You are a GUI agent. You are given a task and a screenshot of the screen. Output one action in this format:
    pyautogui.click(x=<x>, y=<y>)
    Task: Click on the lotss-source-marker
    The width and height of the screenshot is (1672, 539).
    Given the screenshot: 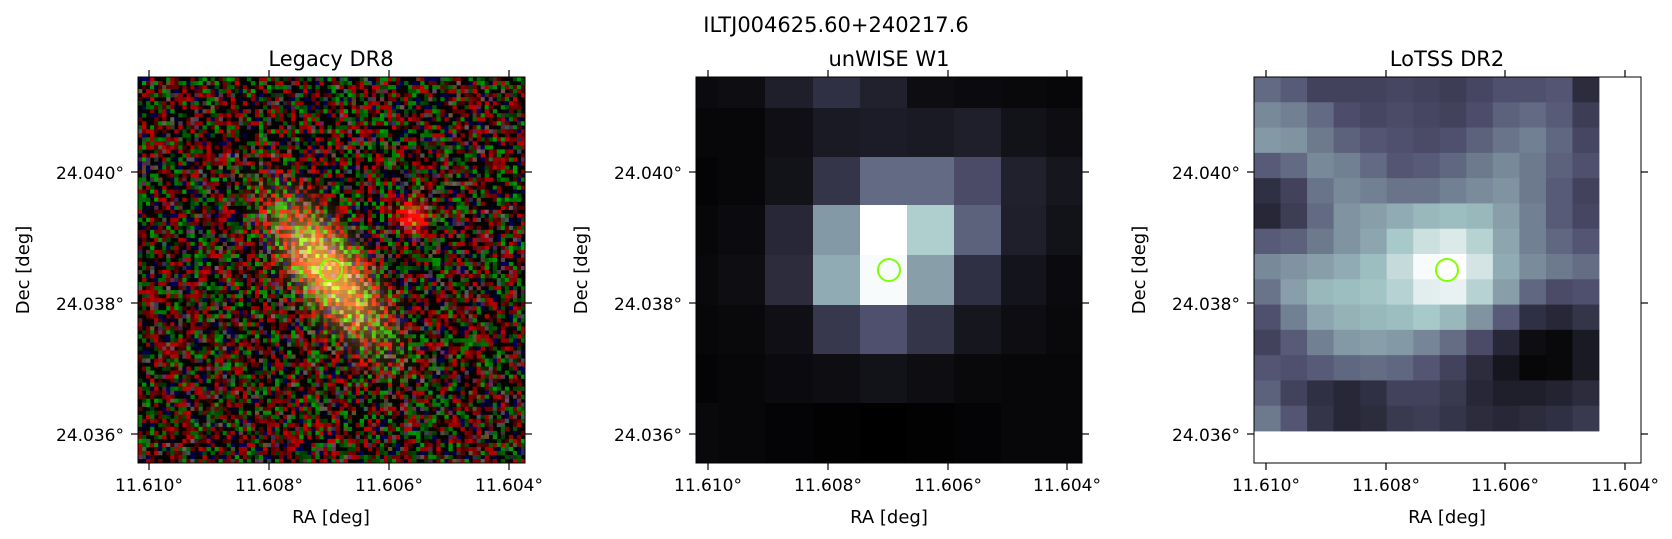 What is the action you would take?
    pyautogui.click(x=1447, y=270)
    